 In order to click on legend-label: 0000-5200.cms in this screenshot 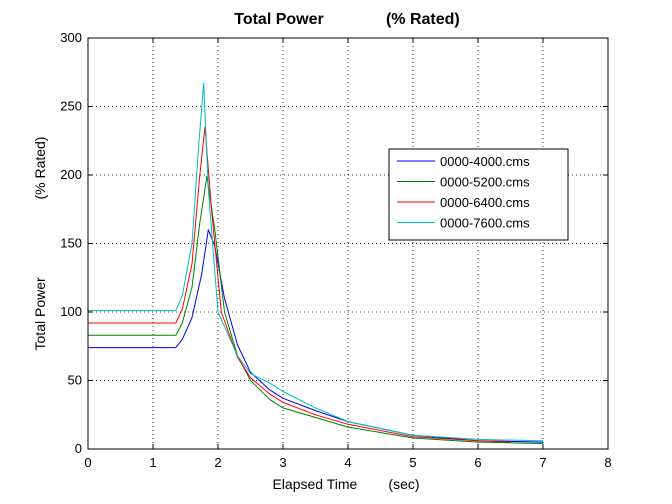, I will do `click(485, 182)`.